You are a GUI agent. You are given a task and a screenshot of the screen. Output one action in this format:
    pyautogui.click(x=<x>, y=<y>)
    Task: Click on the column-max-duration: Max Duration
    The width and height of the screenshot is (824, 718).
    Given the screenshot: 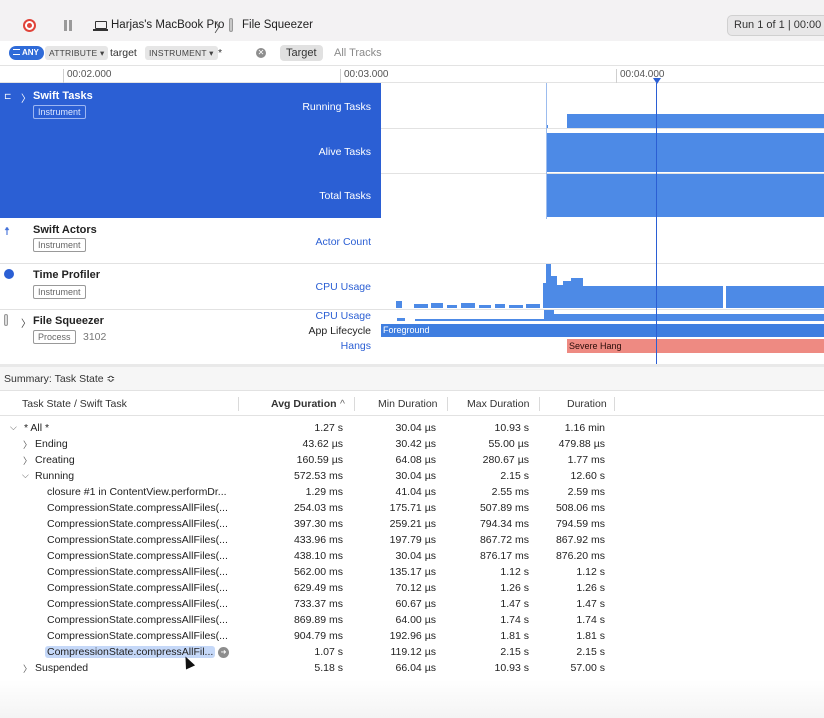 What is the action you would take?
    pyautogui.click(x=498, y=404)
    